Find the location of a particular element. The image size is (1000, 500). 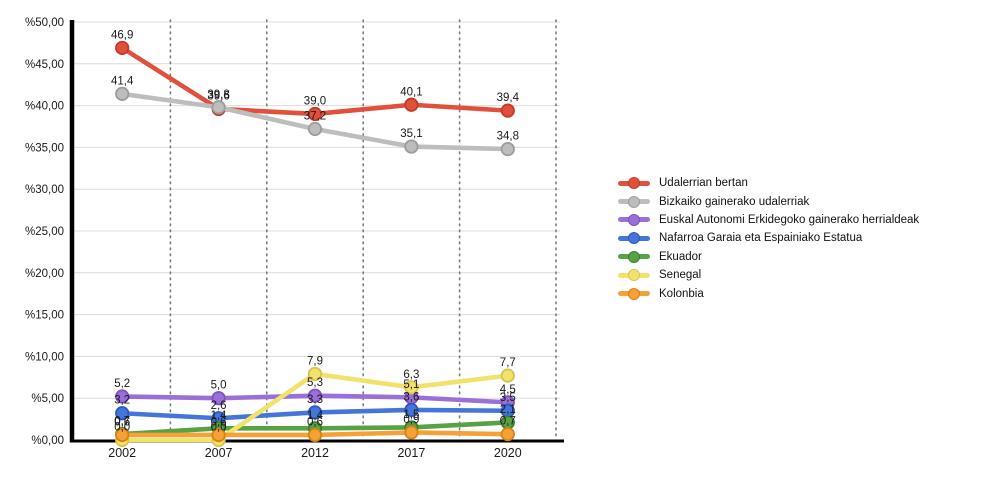

value-label-3-2: 3,3 is located at coordinates (315, 400).